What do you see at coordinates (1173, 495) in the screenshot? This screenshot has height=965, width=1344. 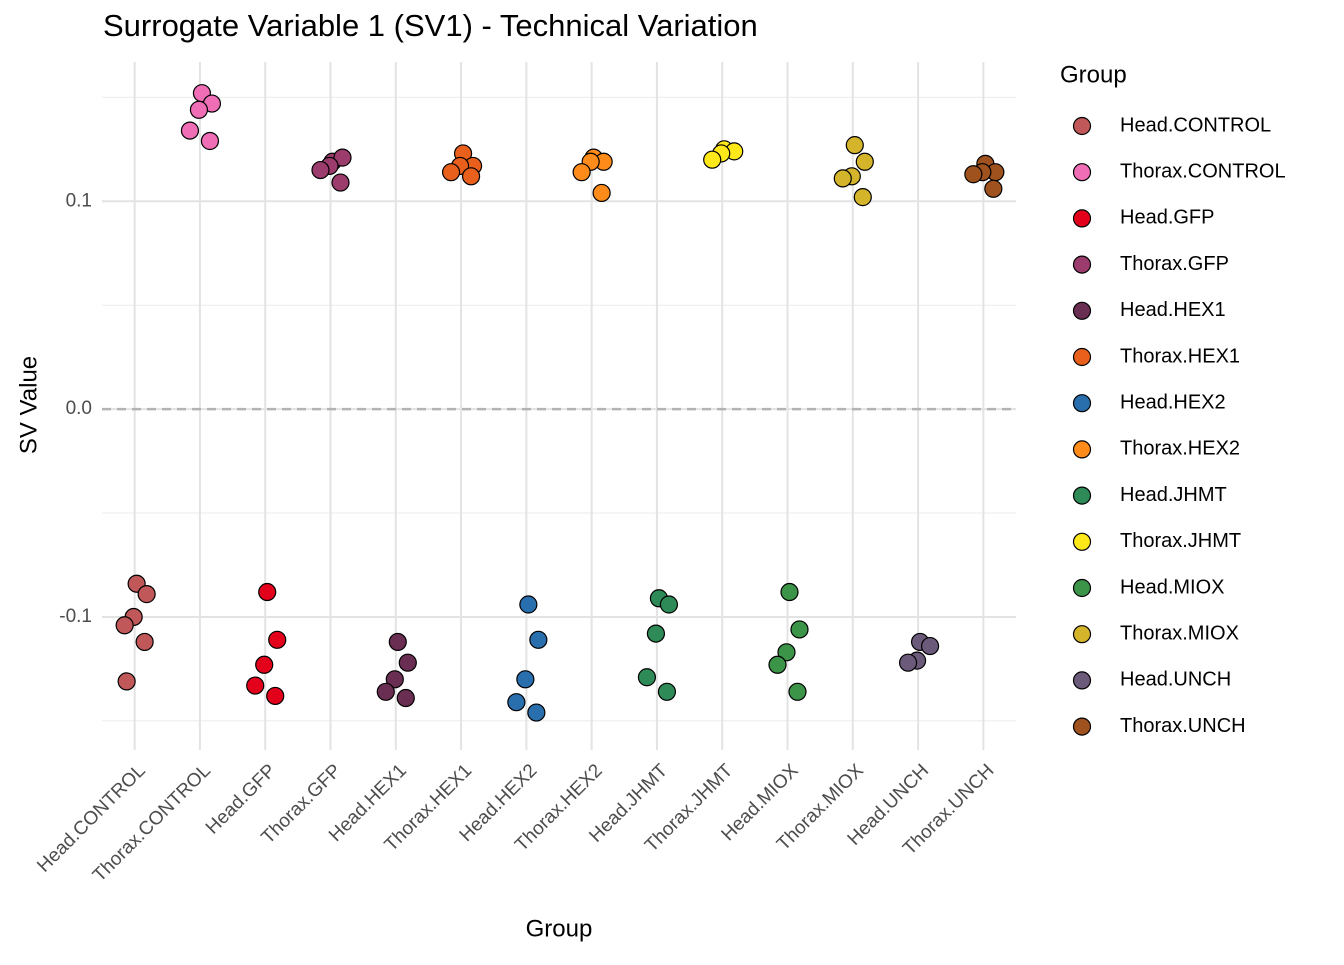 I see `legend-label: Head.JHMT` at bounding box center [1173, 495].